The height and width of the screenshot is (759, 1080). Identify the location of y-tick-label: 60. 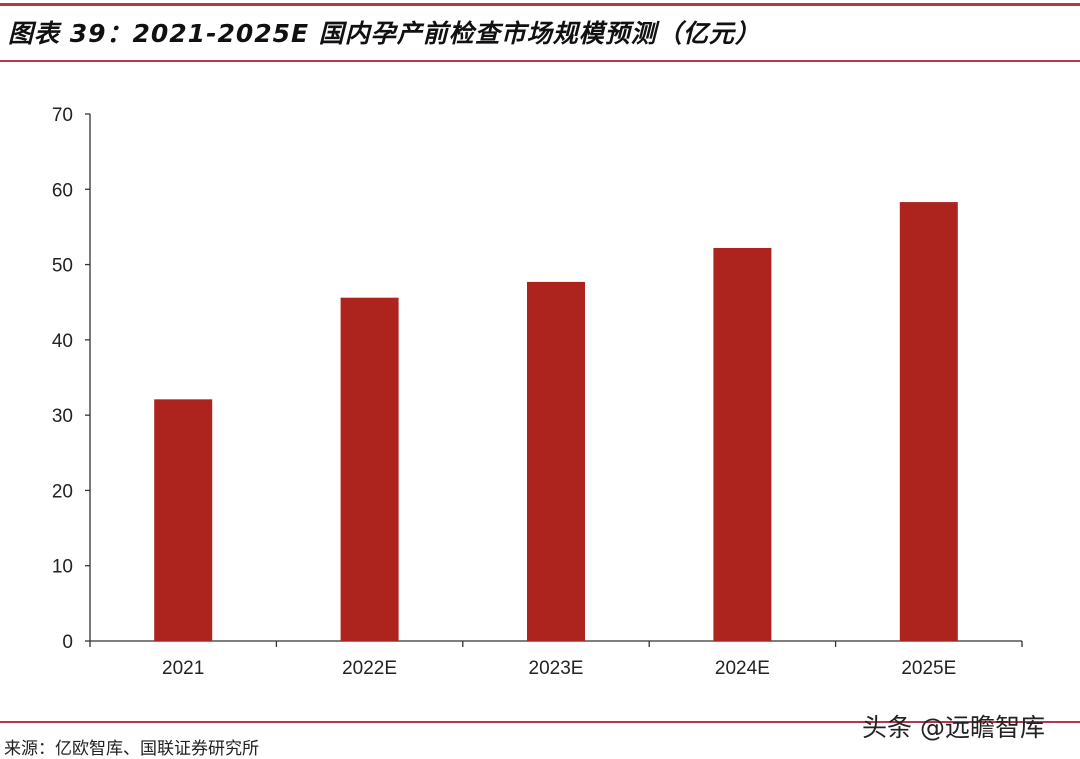
(62, 190).